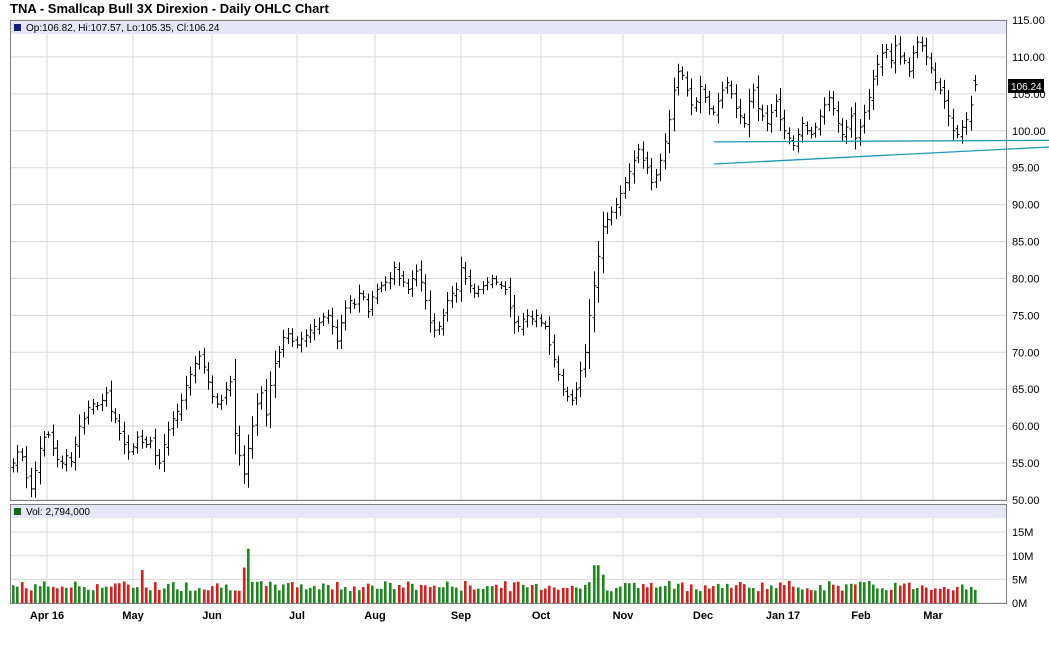 The image size is (1049, 645). Describe the element at coordinates (1028, 21) in the screenshot. I see `price-tick-label: 115.00` at that location.